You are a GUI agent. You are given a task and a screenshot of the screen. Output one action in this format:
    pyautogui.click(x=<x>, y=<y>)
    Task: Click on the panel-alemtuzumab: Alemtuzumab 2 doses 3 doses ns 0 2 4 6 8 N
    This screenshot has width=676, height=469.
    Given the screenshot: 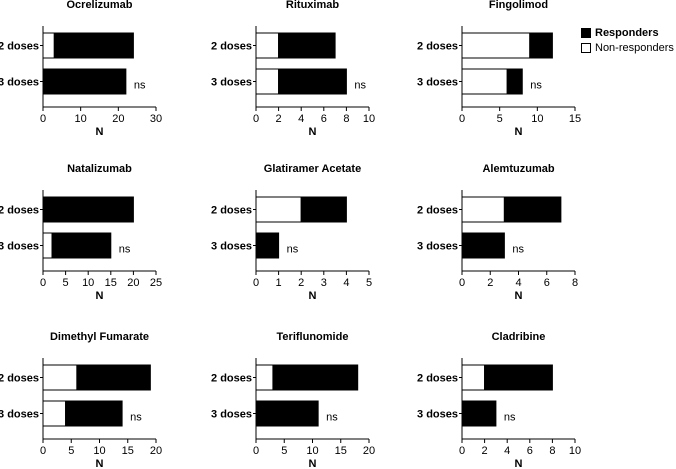 What is the action you would take?
    pyautogui.click(x=497, y=232)
    